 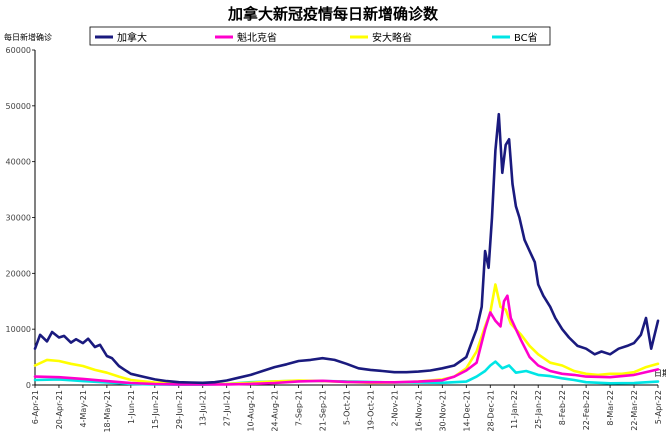 What do you see at coordinates (394, 408) in the screenshot?
I see `x-tick-label: 2-Nov-21` at bounding box center [394, 408].